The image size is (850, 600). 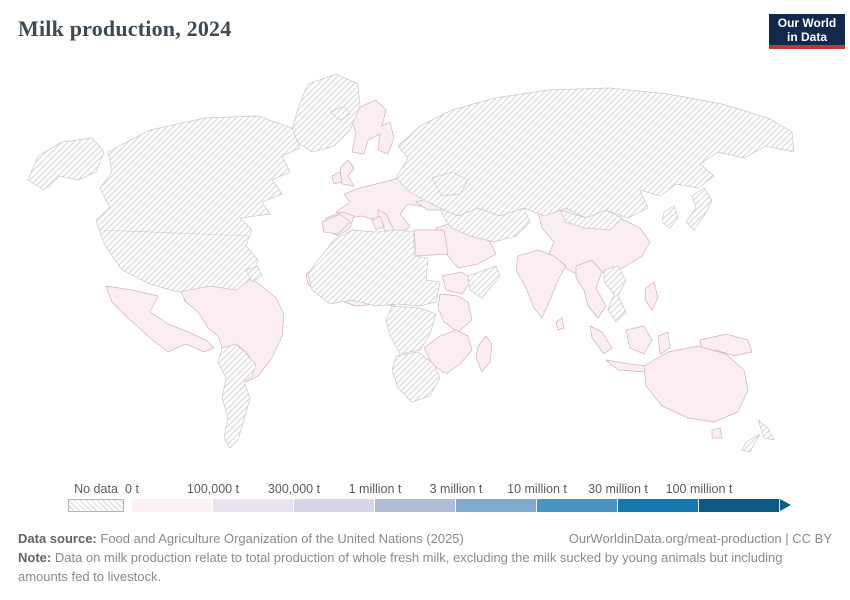 What do you see at coordinates (66, 164) in the screenshot?
I see `map-region-alaska-no-data` at bounding box center [66, 164].